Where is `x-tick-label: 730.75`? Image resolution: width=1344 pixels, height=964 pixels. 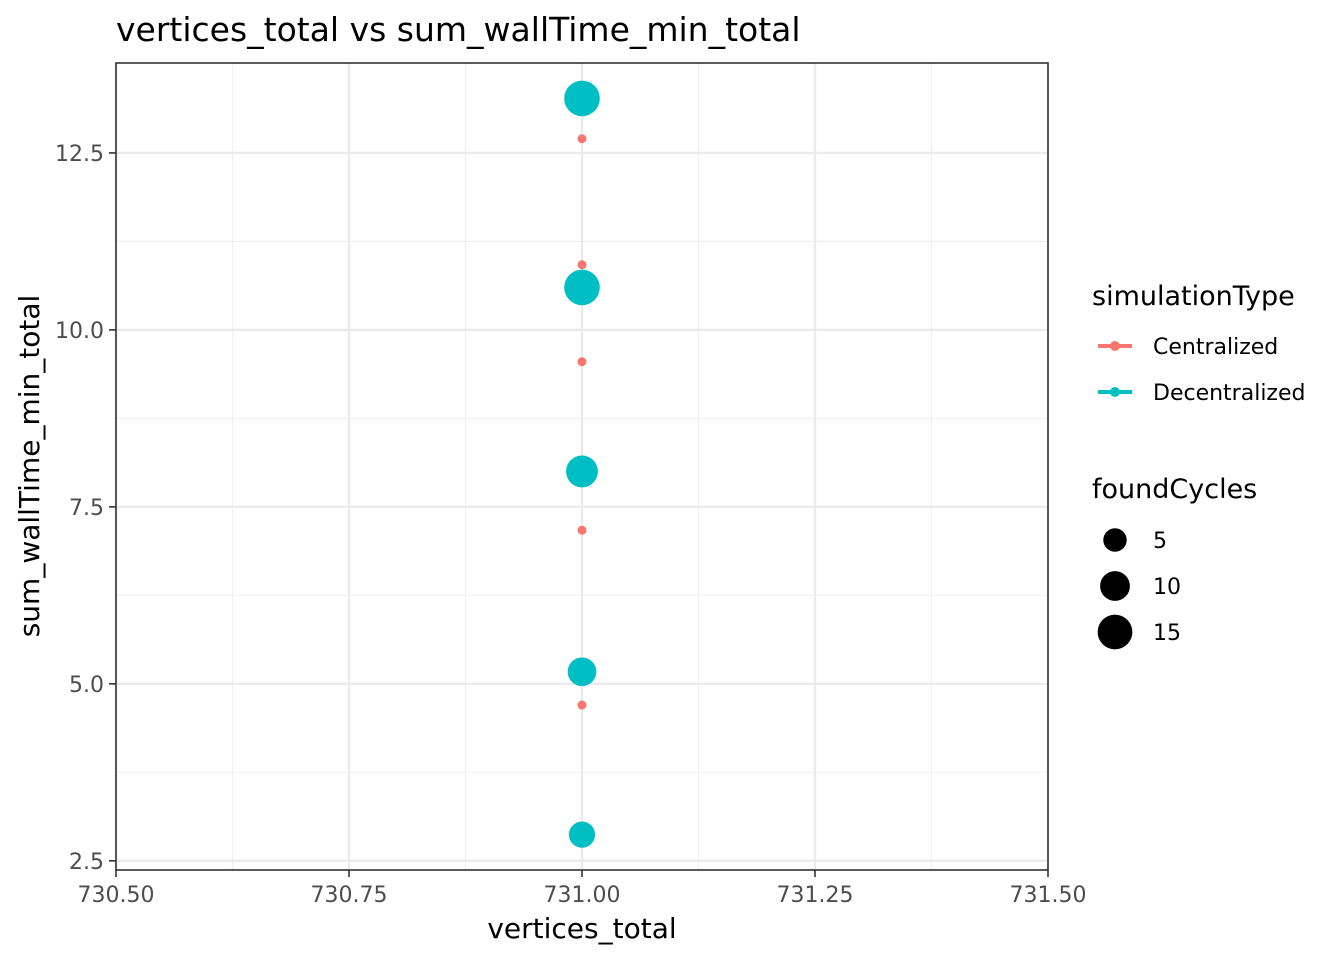
x-tick-label: 730.75 is located at coordinates (349, 895).